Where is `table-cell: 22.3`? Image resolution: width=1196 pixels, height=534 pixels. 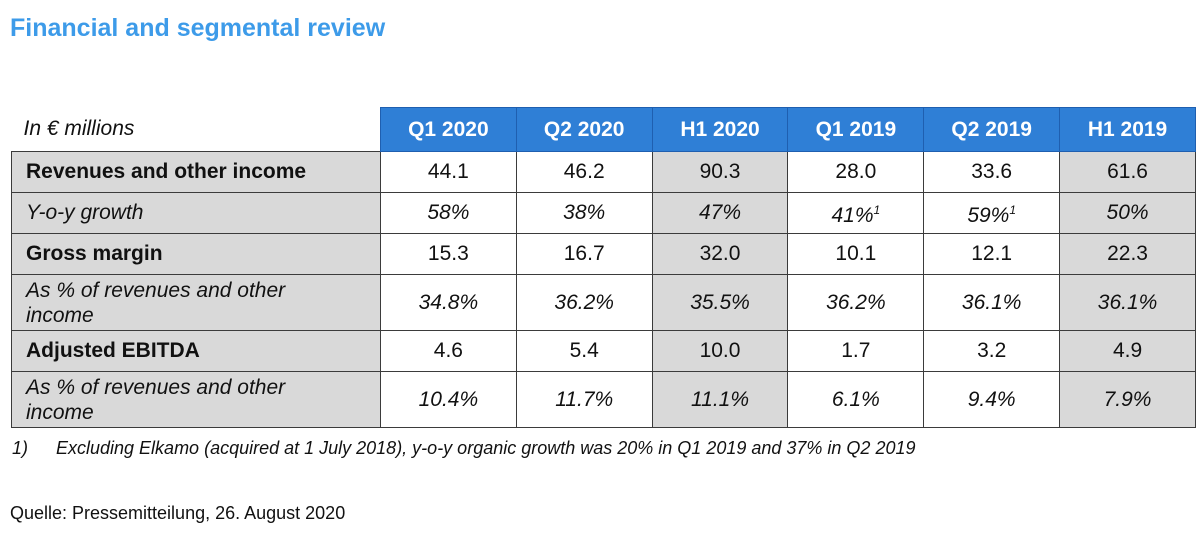
table-cell: 22.3 is located at coordinates (1127, 254).